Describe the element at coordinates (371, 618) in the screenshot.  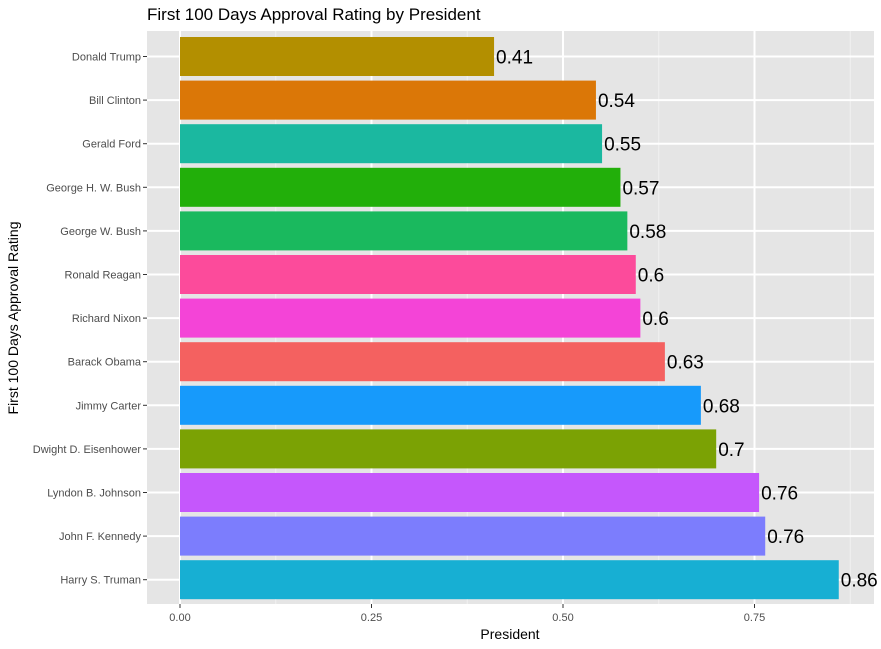
I see `x-tick-label: 0.25` at that location.